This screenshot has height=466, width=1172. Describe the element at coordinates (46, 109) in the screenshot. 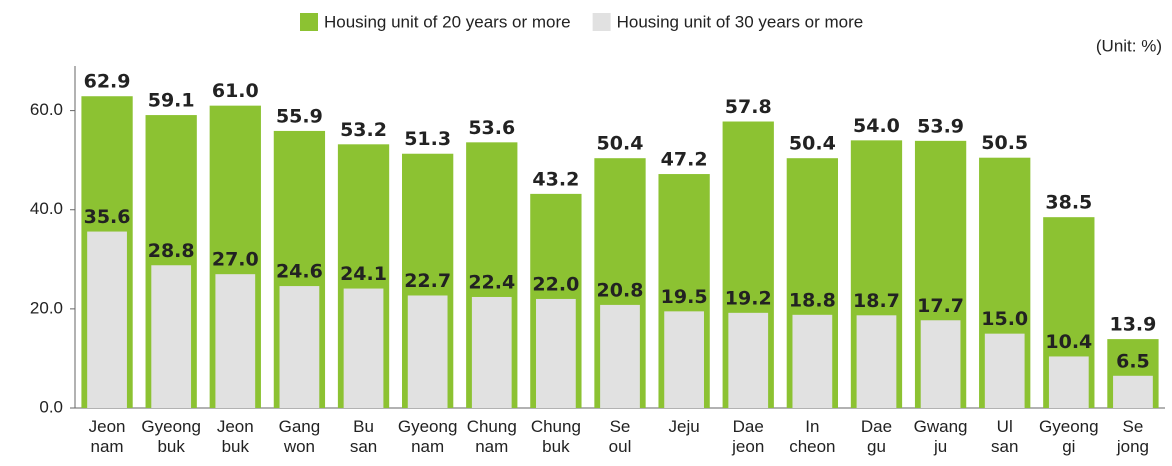

I see `y-tick-label: 60.0` at that location.